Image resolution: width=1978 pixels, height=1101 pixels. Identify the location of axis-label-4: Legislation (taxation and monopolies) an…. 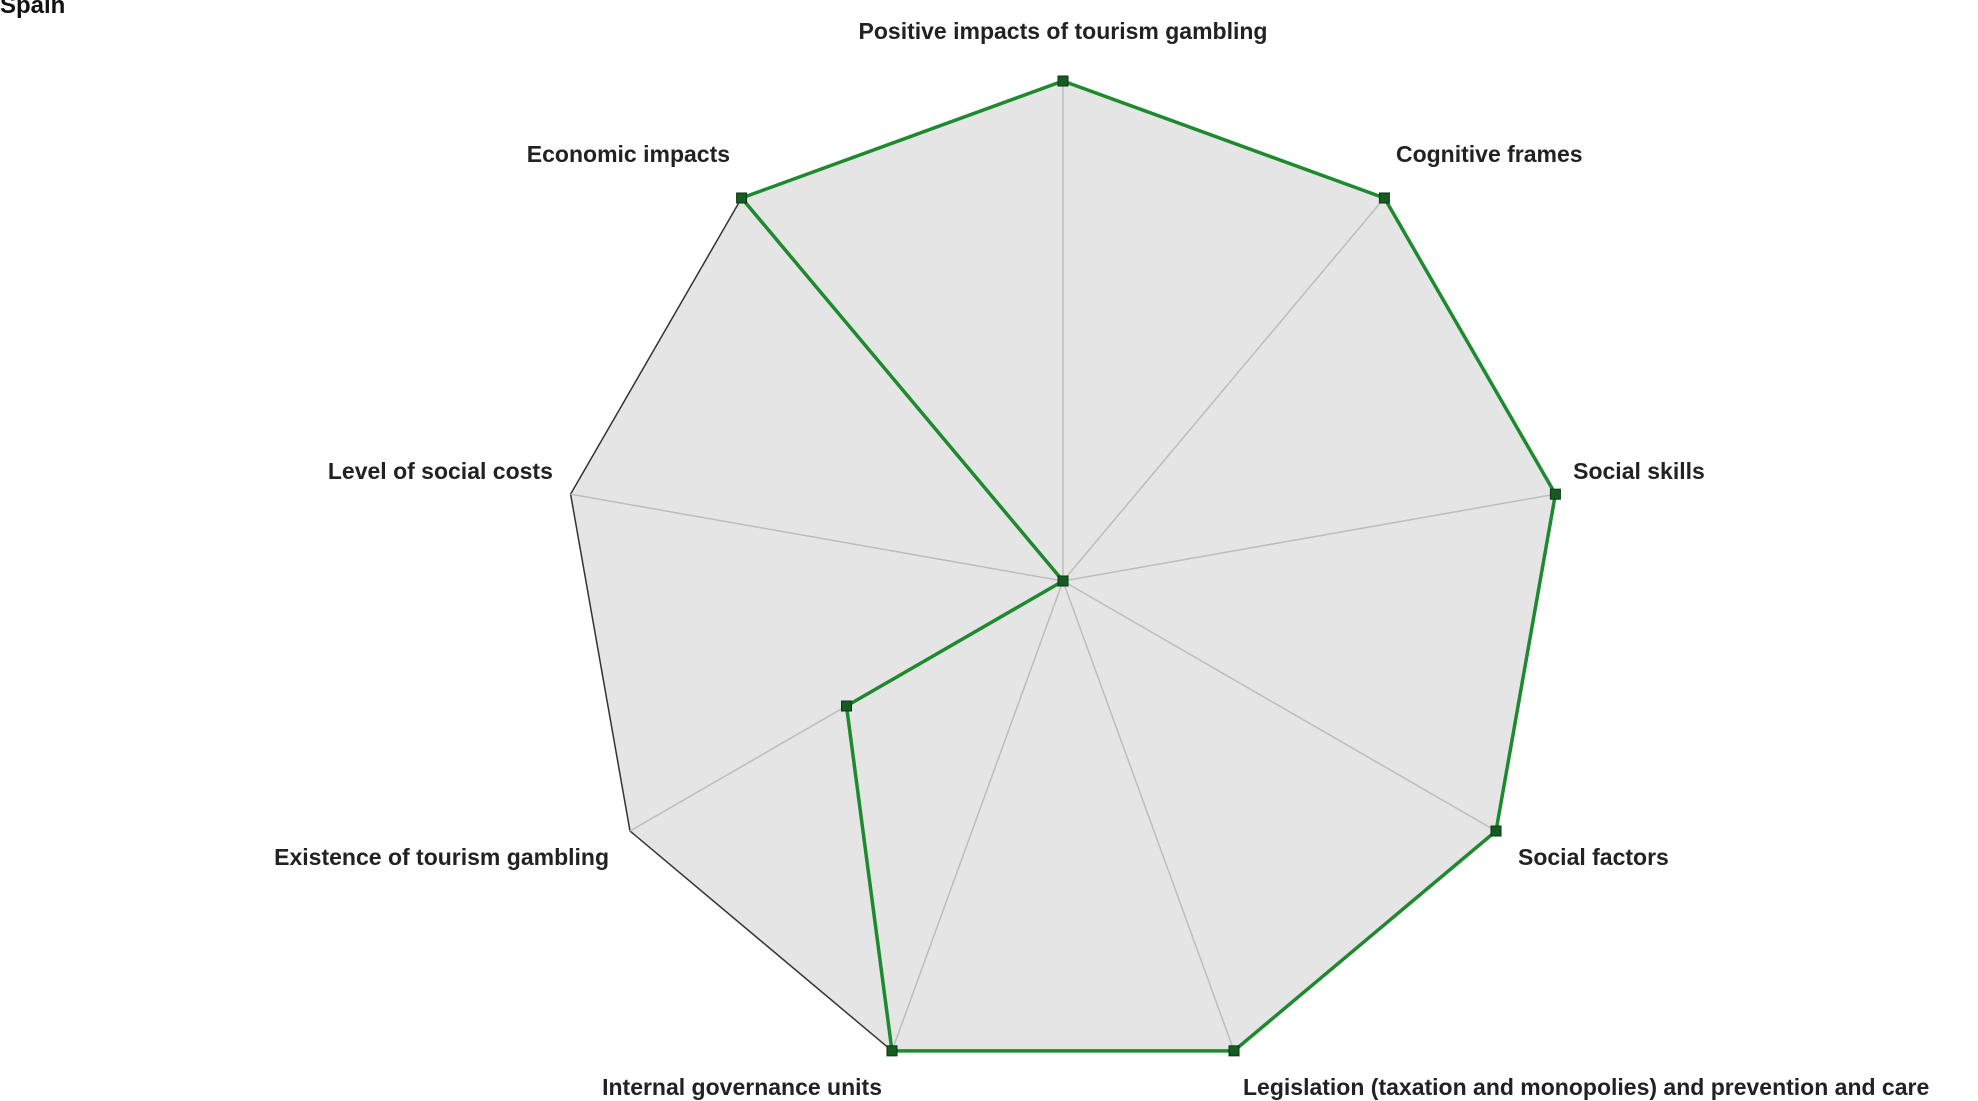
(1586, 1087).